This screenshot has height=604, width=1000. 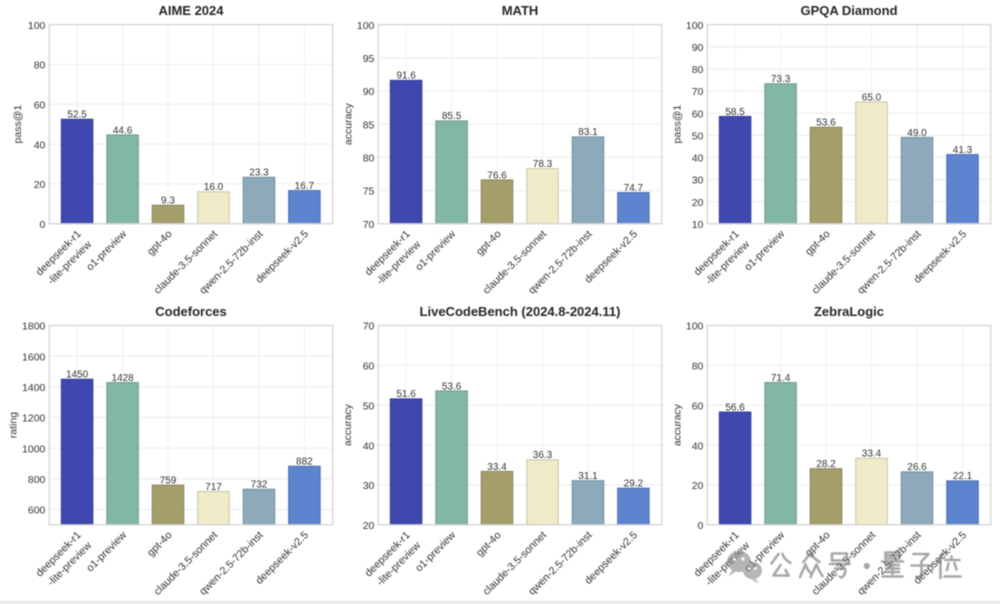 What do you see at coordinates (781, 79) in the screenshot?
I see `svg-text: 73.3` at bounding box center [781, 79].